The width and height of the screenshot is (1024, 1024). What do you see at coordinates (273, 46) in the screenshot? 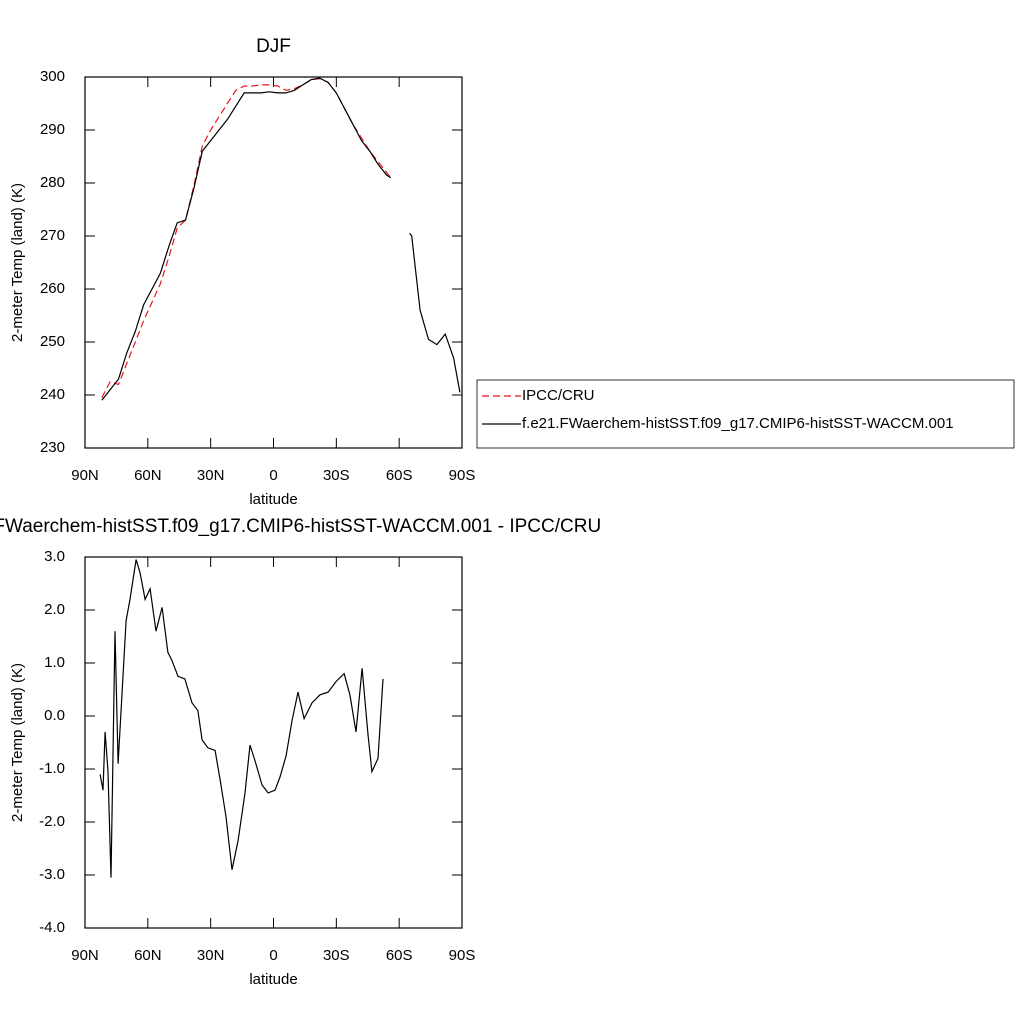
I see `chart-title: DJF` at bounding box center [273, 46].